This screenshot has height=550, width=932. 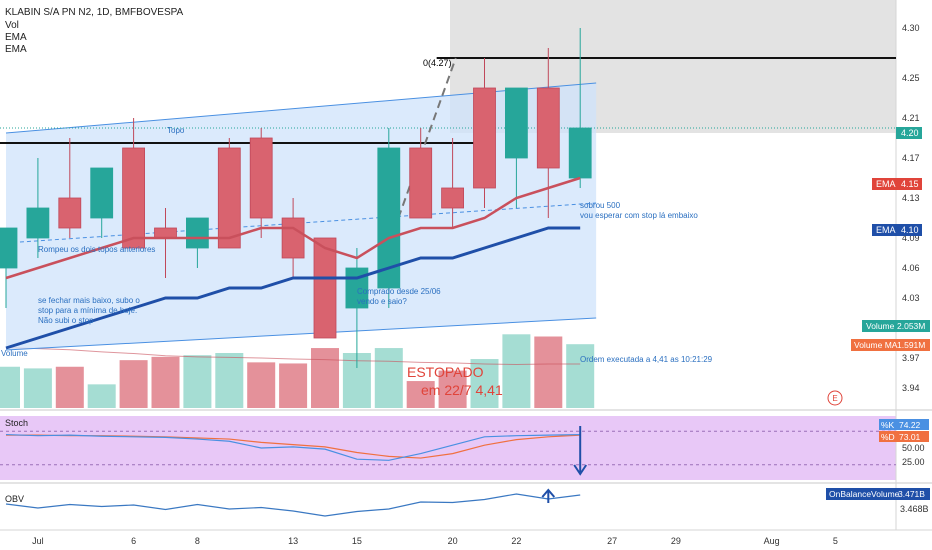 I want to click on down-arrow-head-icon, so click(x=580, y=470).